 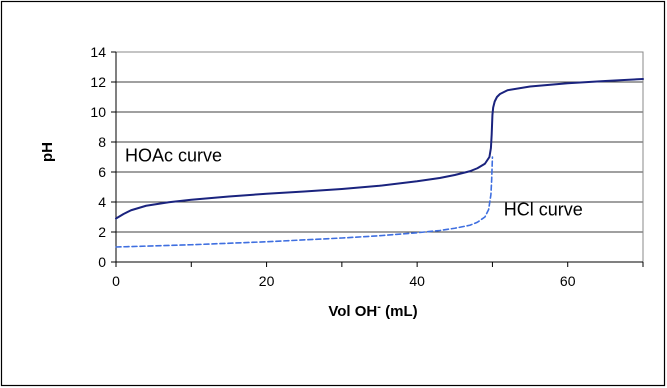 I want to click on y-tick-label: 6, so click(x=102, y=172).